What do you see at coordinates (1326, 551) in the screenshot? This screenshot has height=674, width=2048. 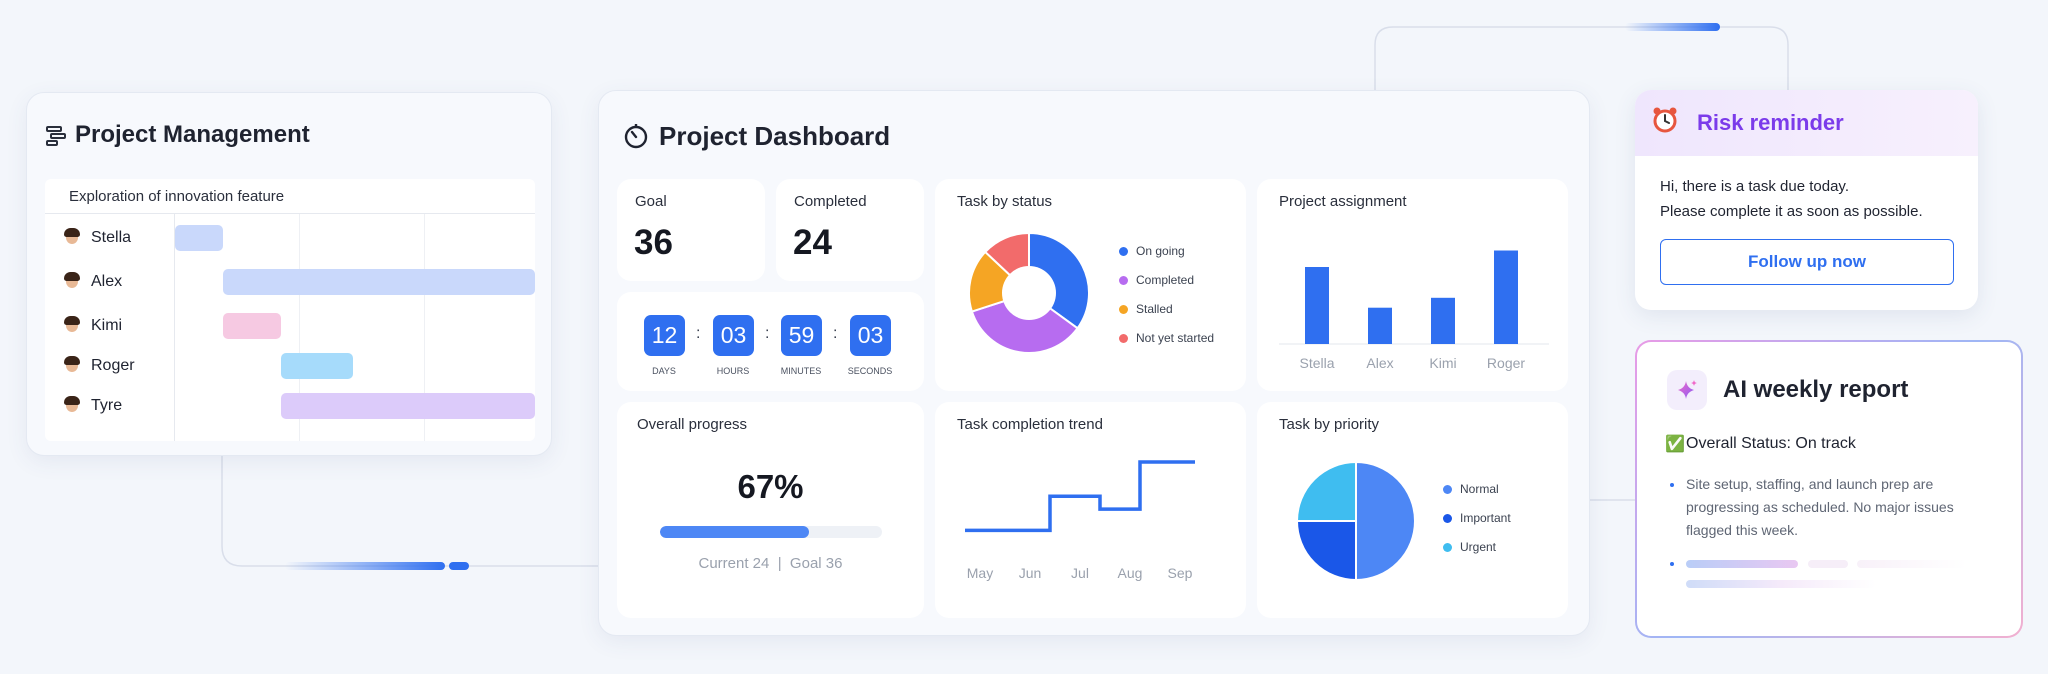 I see `pie-slice-important` at bounding box center [1326, 551].